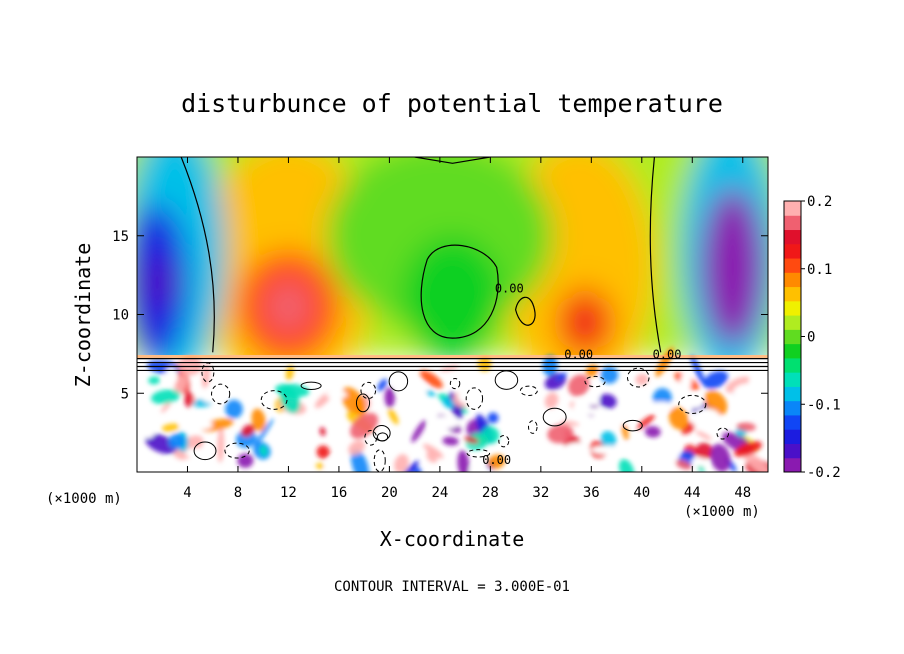 This screenshot has width=904, height=654. Describe the element at coordinates (452, 103) in the screenshot. I see `chart-title: disturbunce of potential temperature` at that location.